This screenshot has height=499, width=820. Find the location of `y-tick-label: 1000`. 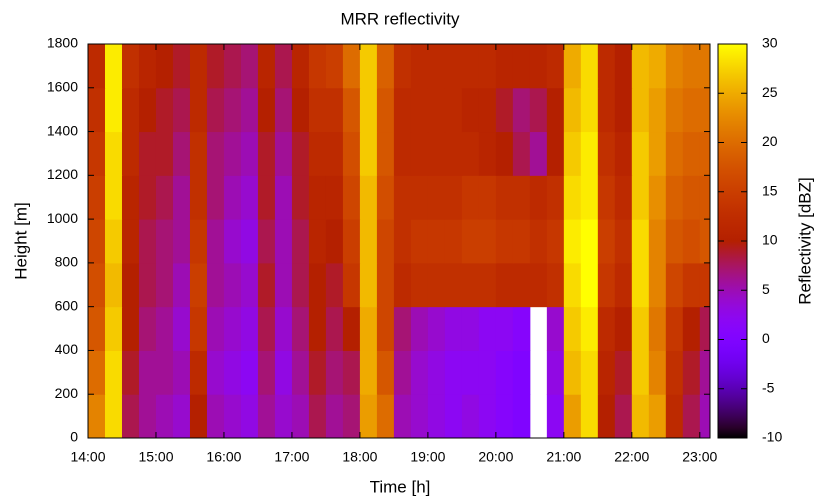

y-tick-label: 1000 is located at coordinates (62, 218).